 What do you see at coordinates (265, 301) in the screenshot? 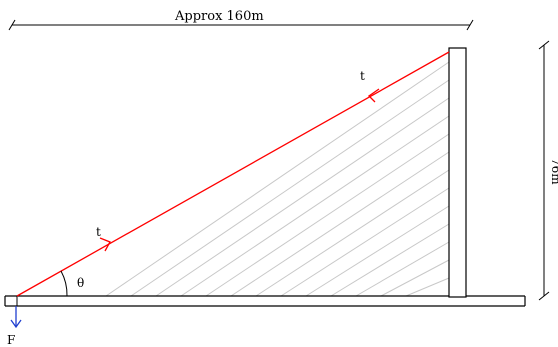
I see `bridge-deck` at bounding box center [265, 301].